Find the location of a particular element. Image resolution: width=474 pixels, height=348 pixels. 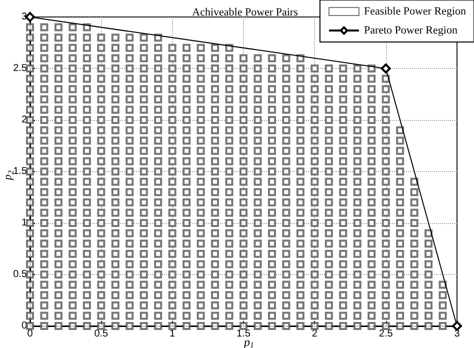

y-tick-label: 0.5 is located at coordinates (20, 274).